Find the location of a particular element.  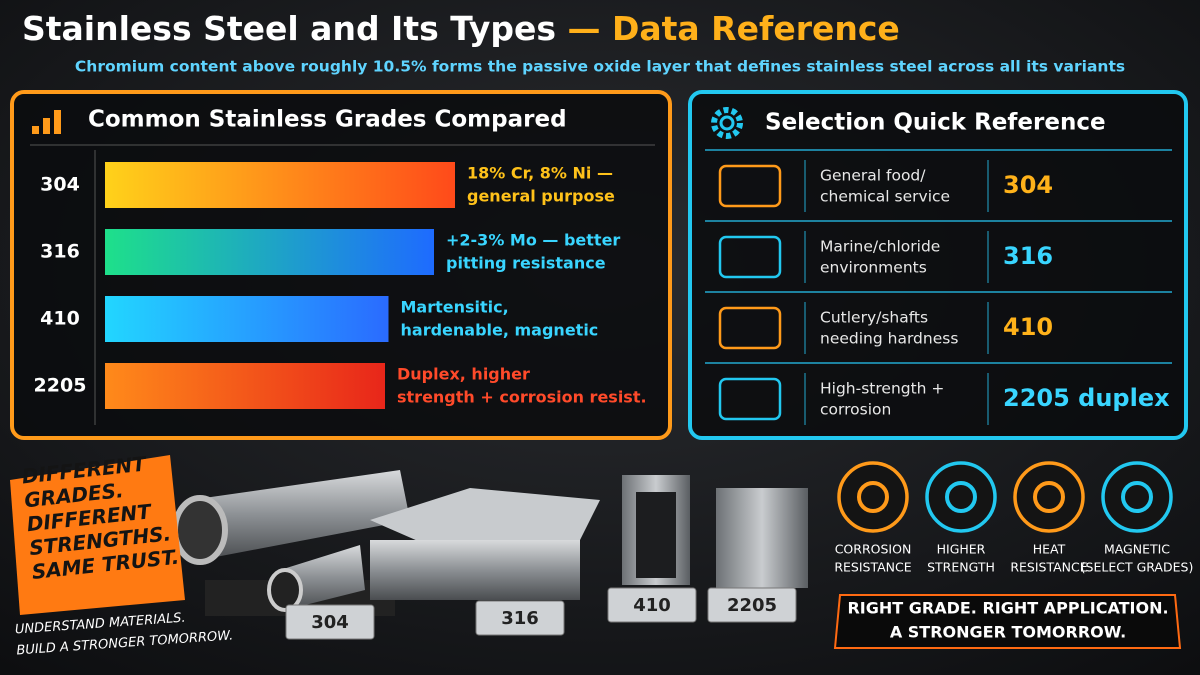

chart-title: Common Stainless Grades Compared is located at coordinates (327, 120).